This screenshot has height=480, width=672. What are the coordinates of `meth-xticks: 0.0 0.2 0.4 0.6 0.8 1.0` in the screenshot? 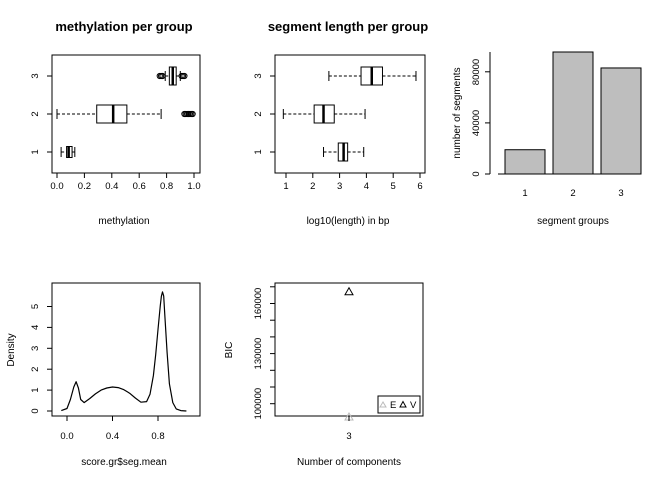 It's located at (125, 186).